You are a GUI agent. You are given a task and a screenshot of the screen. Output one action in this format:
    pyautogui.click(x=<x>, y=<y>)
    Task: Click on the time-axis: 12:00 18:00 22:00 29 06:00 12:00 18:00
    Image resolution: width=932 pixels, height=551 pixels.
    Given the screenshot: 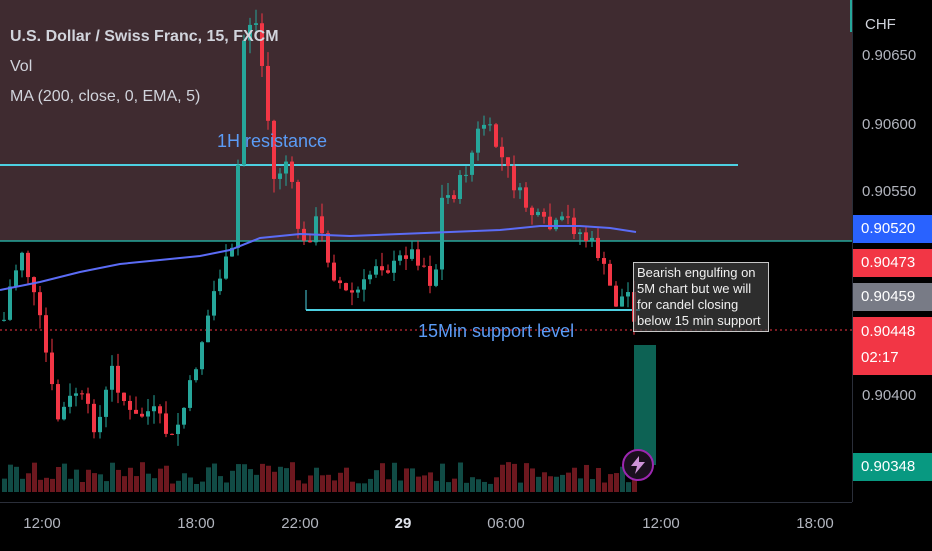 What is the action you would take?
    pyautogui.click(x=426, y=526)
    